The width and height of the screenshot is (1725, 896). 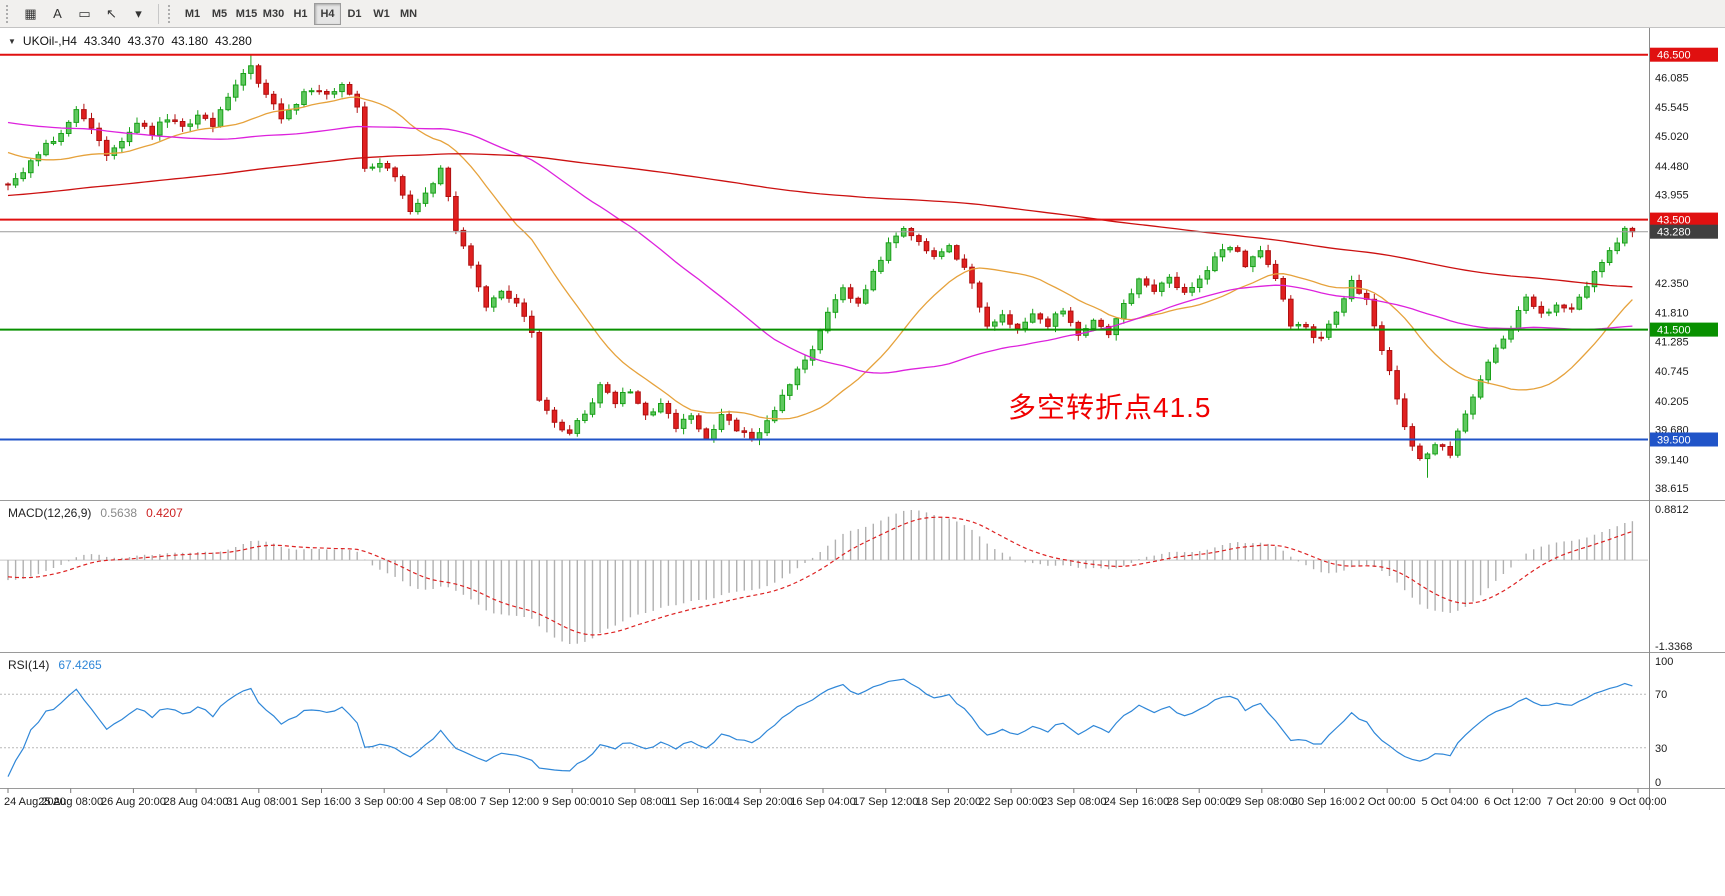 I want to click on timeframe-toolbar-drag-handle, so click(x=170, y=13).